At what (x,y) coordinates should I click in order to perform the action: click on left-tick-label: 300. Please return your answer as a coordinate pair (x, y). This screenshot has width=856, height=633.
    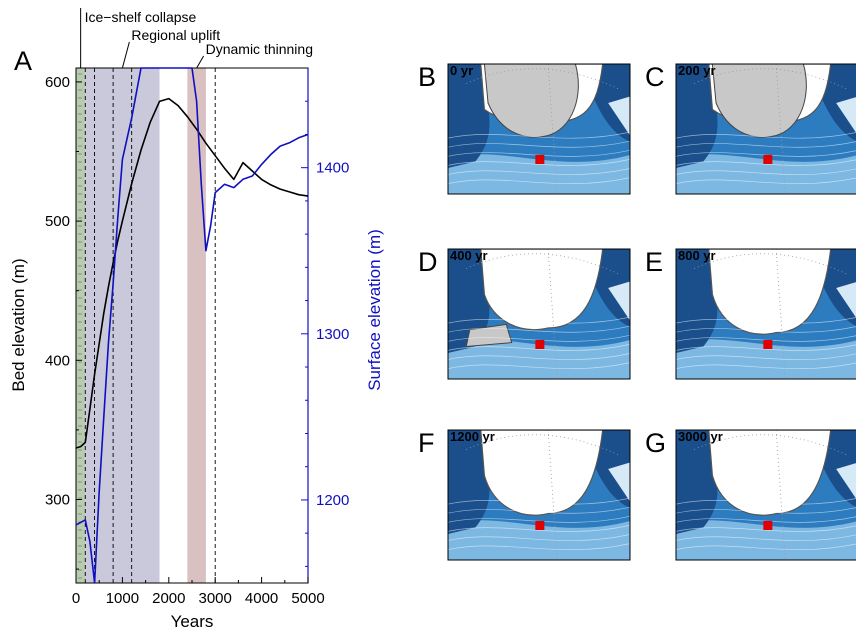
    Looking at the image, I should click on (57, 499).